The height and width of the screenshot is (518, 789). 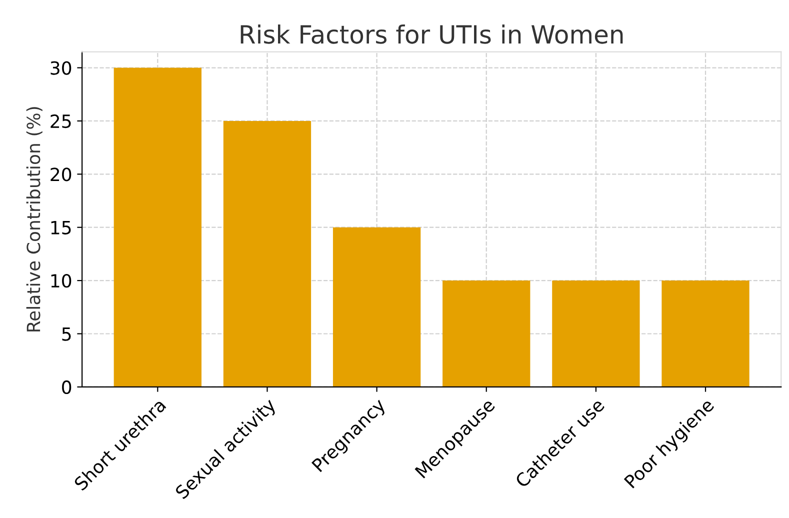 What do you see at coordinates (61, 68) in the screenshot?
I see `y-tick-label: 30` at bounding box center [61, 68].